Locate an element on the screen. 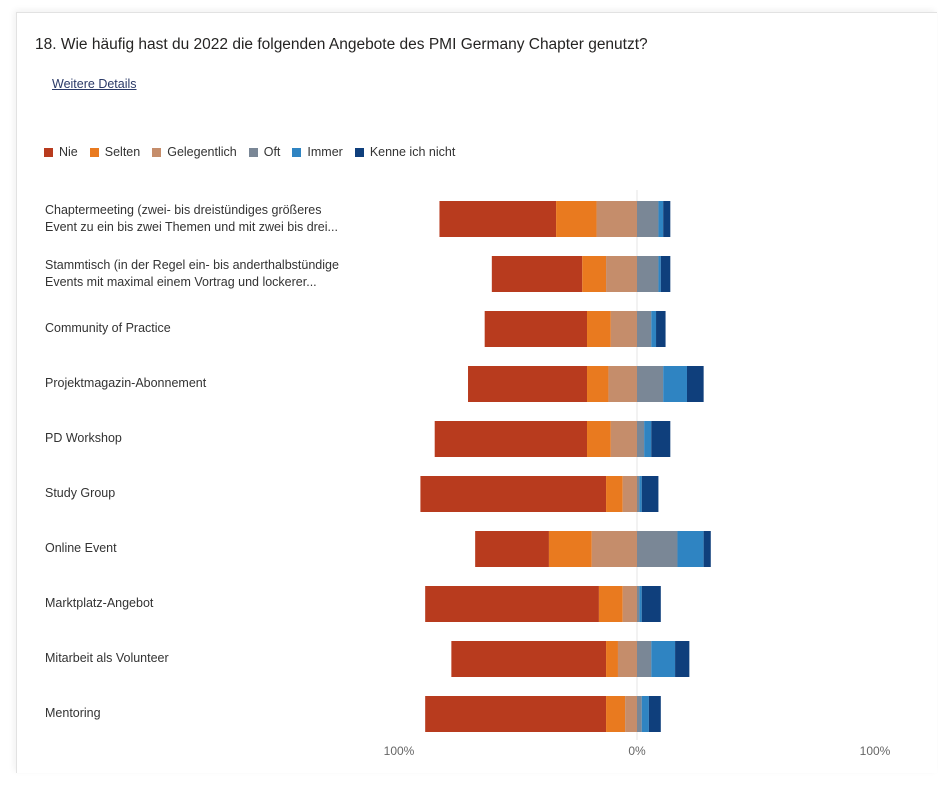 This screenshot has height=786, width=938. legend-item-kenne-ich-nicht: Kenne ich nicht is located at coordinates (405, 152).